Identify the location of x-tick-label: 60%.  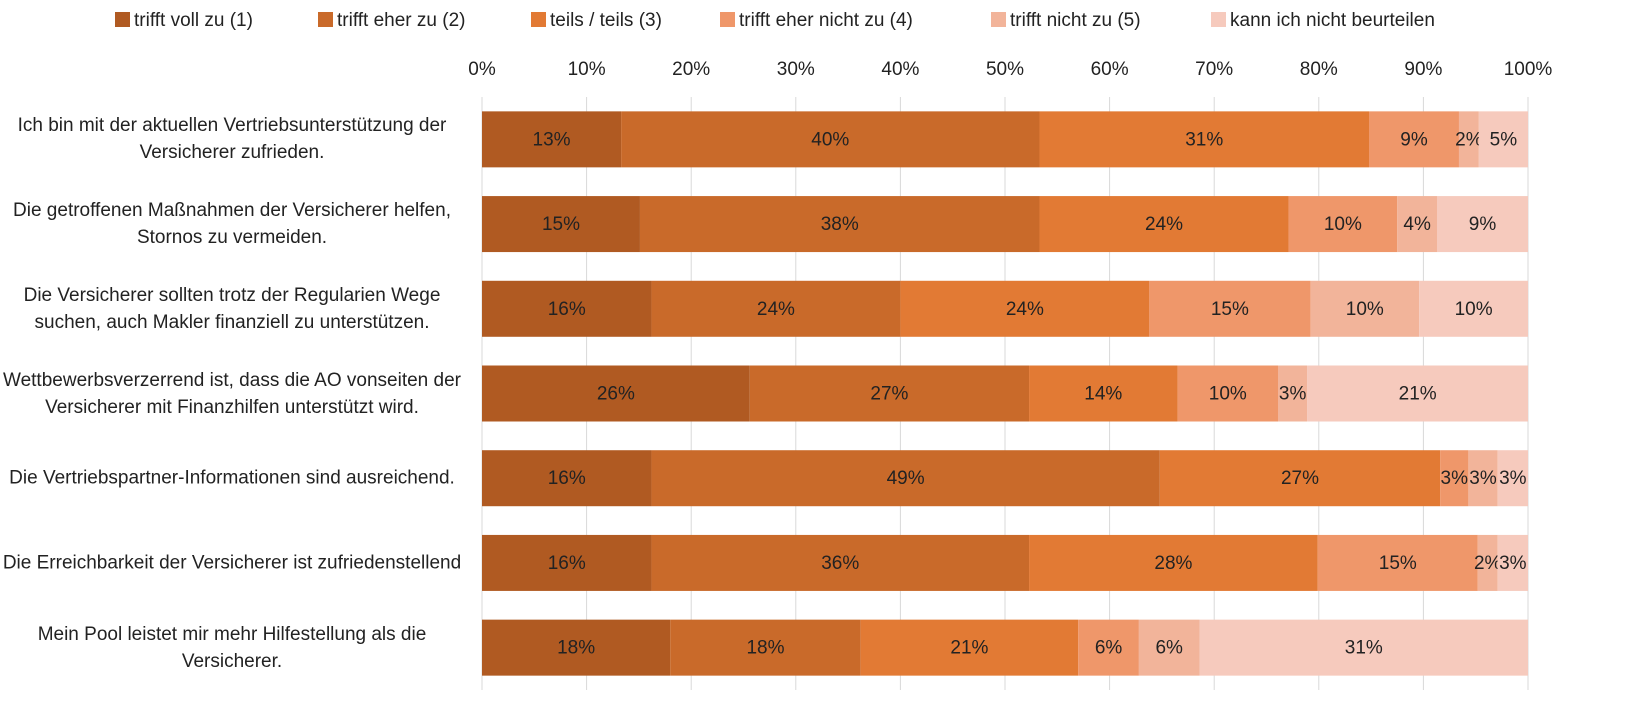
(1110, 69).